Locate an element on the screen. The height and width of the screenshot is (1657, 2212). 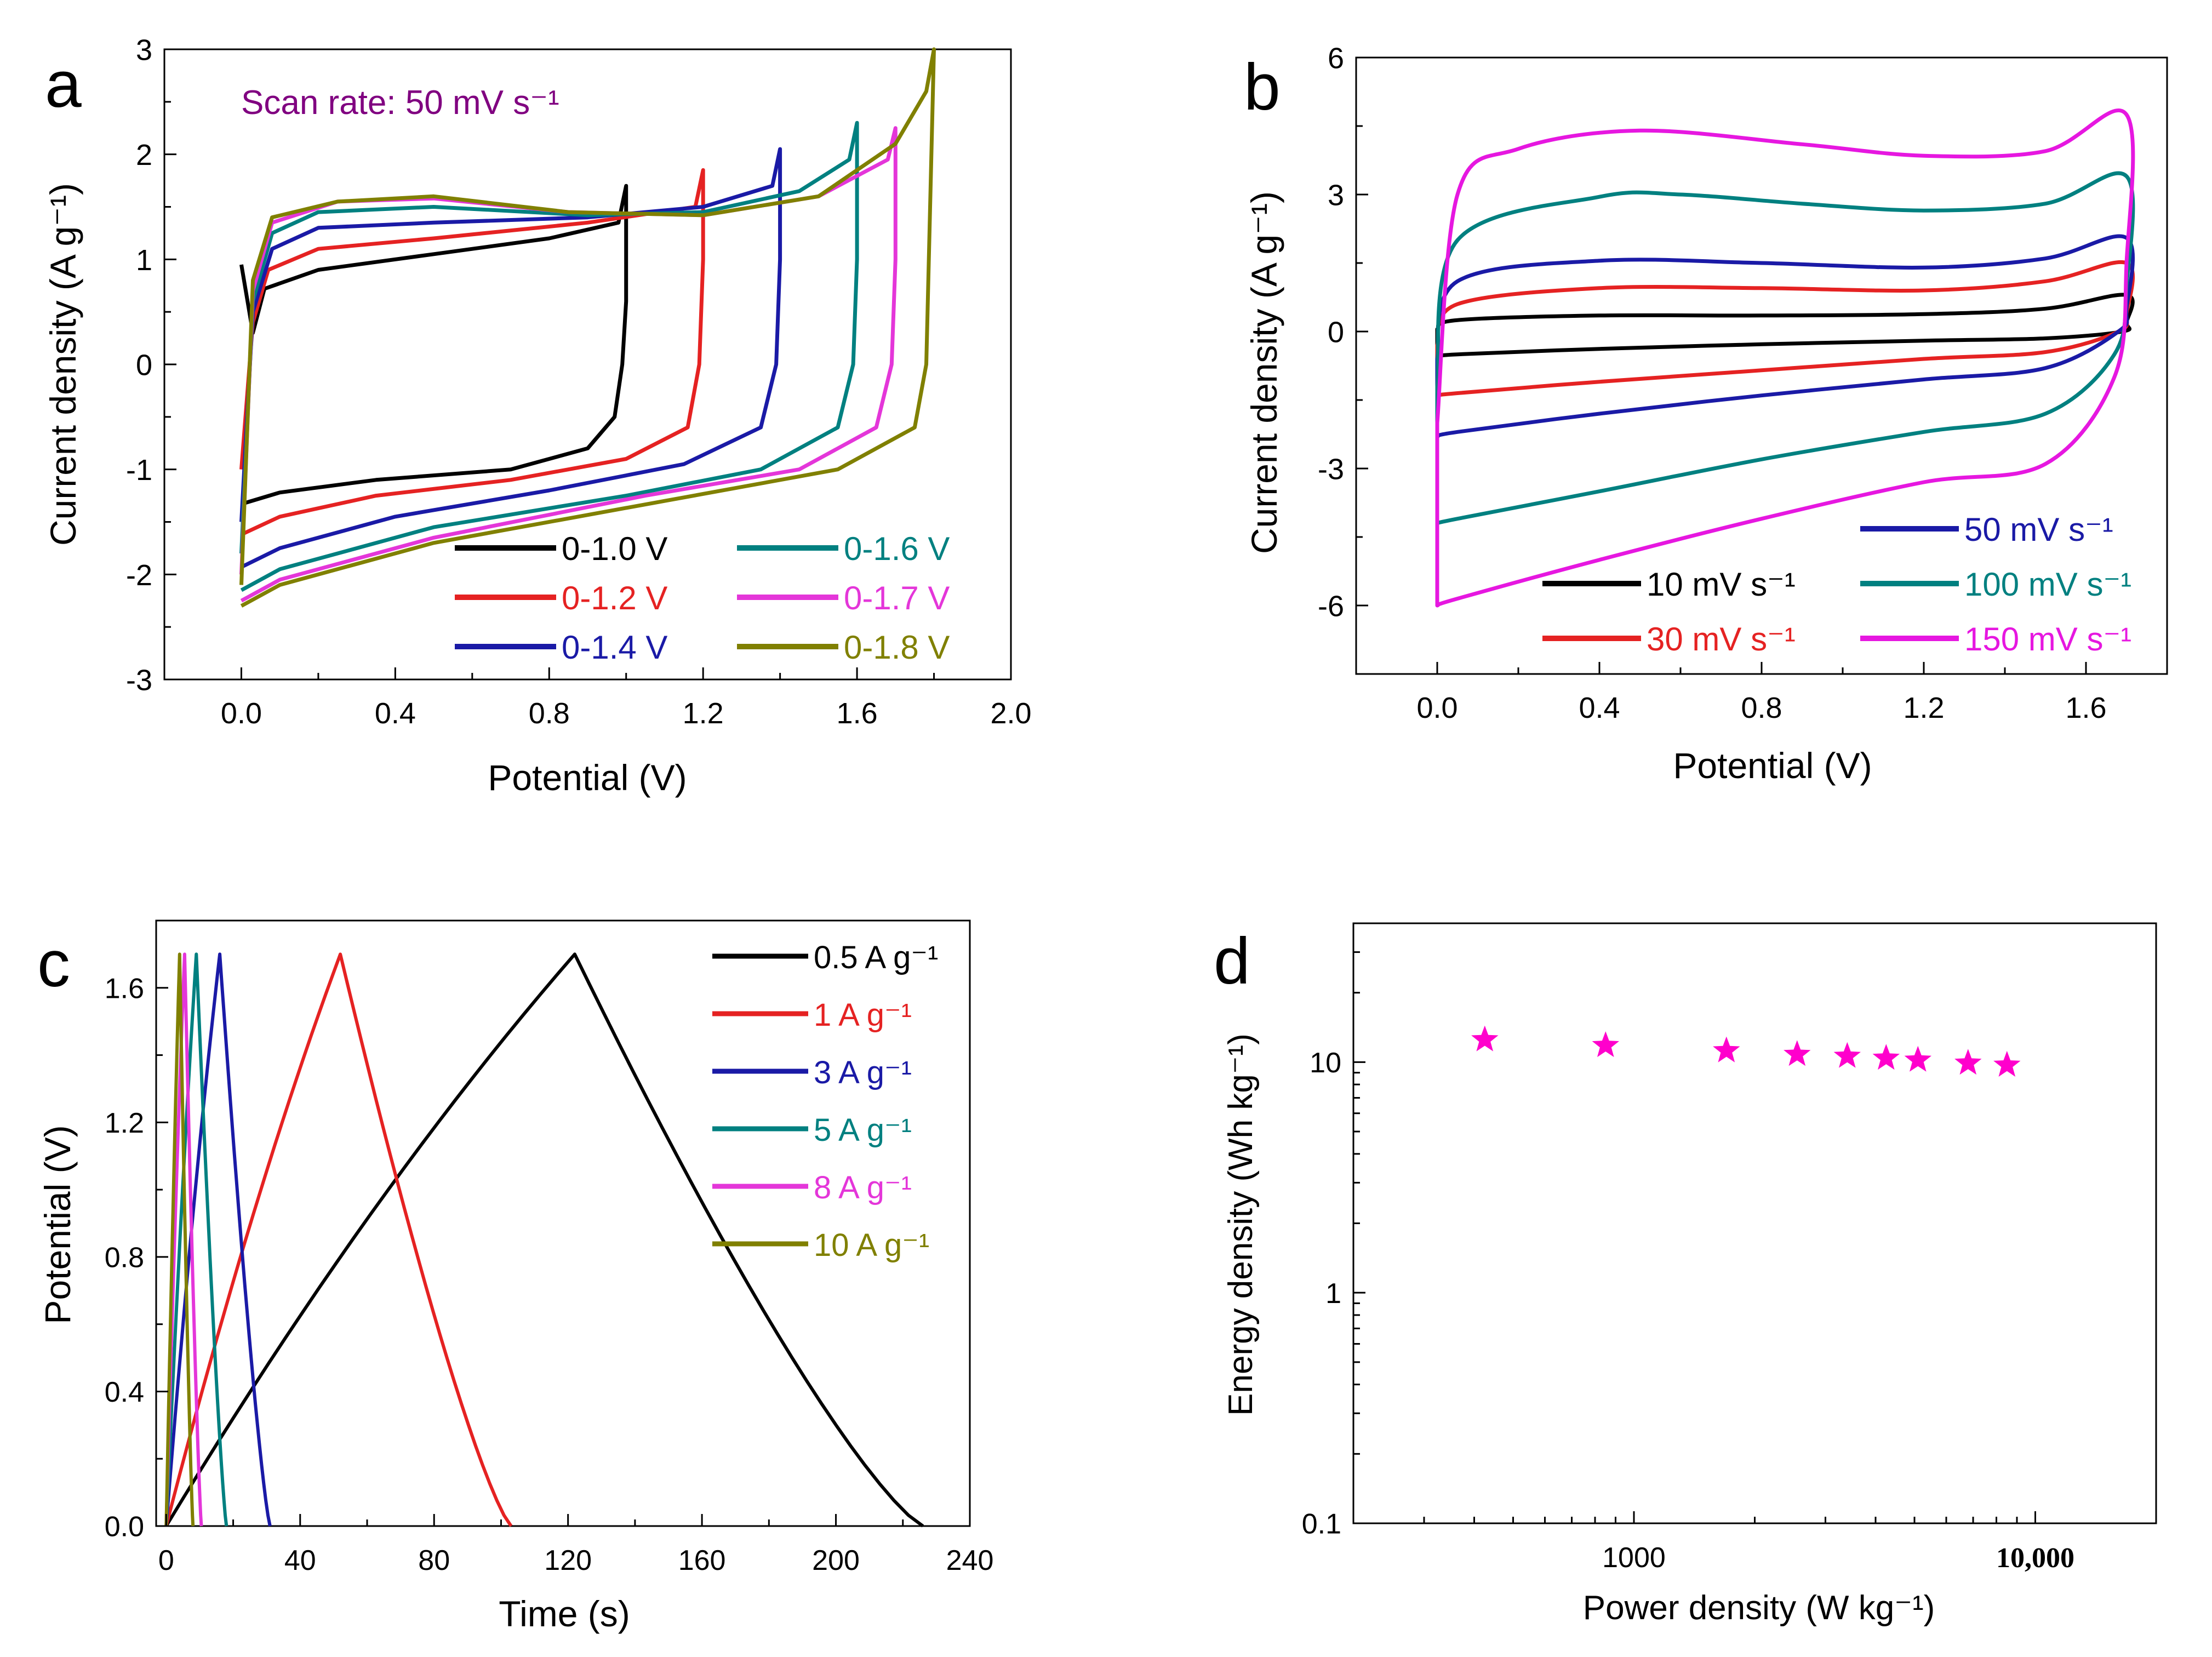
y-tick-label: 2 is located at coordinates (144, 155).